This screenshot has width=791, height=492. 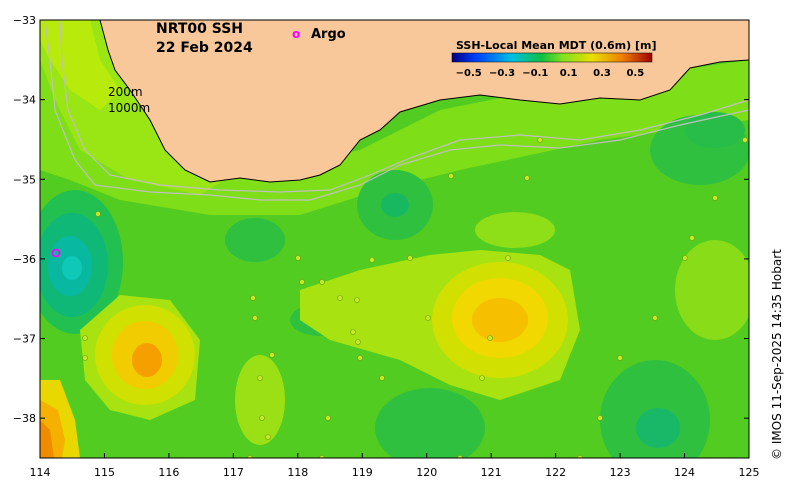 I want to click on y-tick-label: −33, so click(x=24, y=20).